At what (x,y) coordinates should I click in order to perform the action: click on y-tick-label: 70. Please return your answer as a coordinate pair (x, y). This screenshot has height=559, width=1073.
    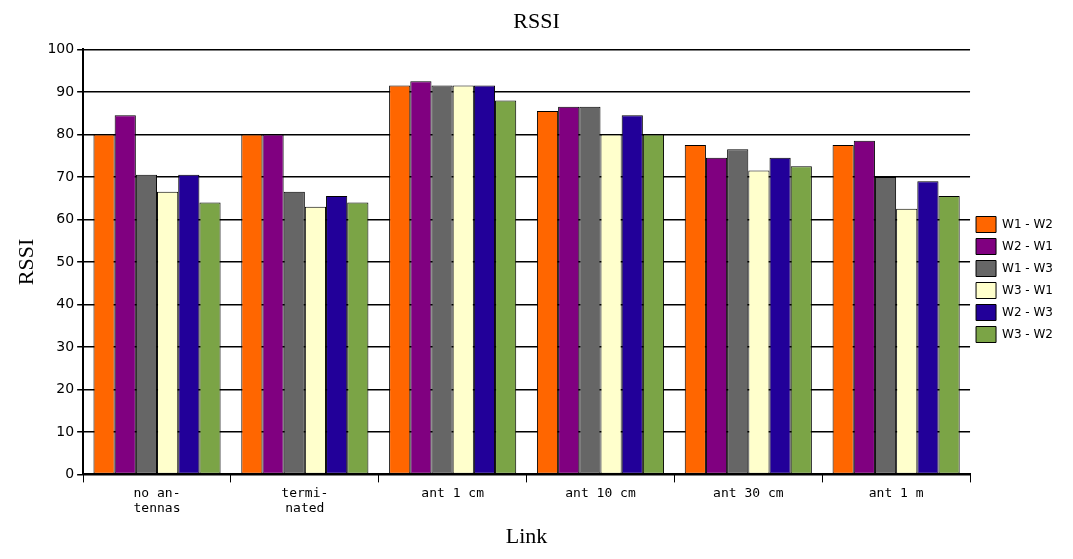
    Looking at the image, I should click on (65, 175).